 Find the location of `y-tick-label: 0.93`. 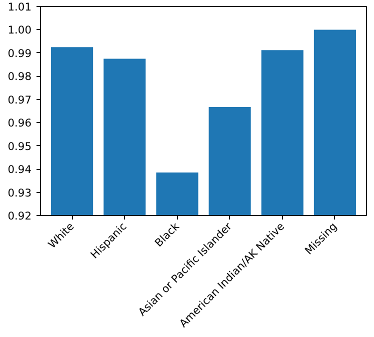

y-tick-label: 0.93 is located at coordinates (20, 193).